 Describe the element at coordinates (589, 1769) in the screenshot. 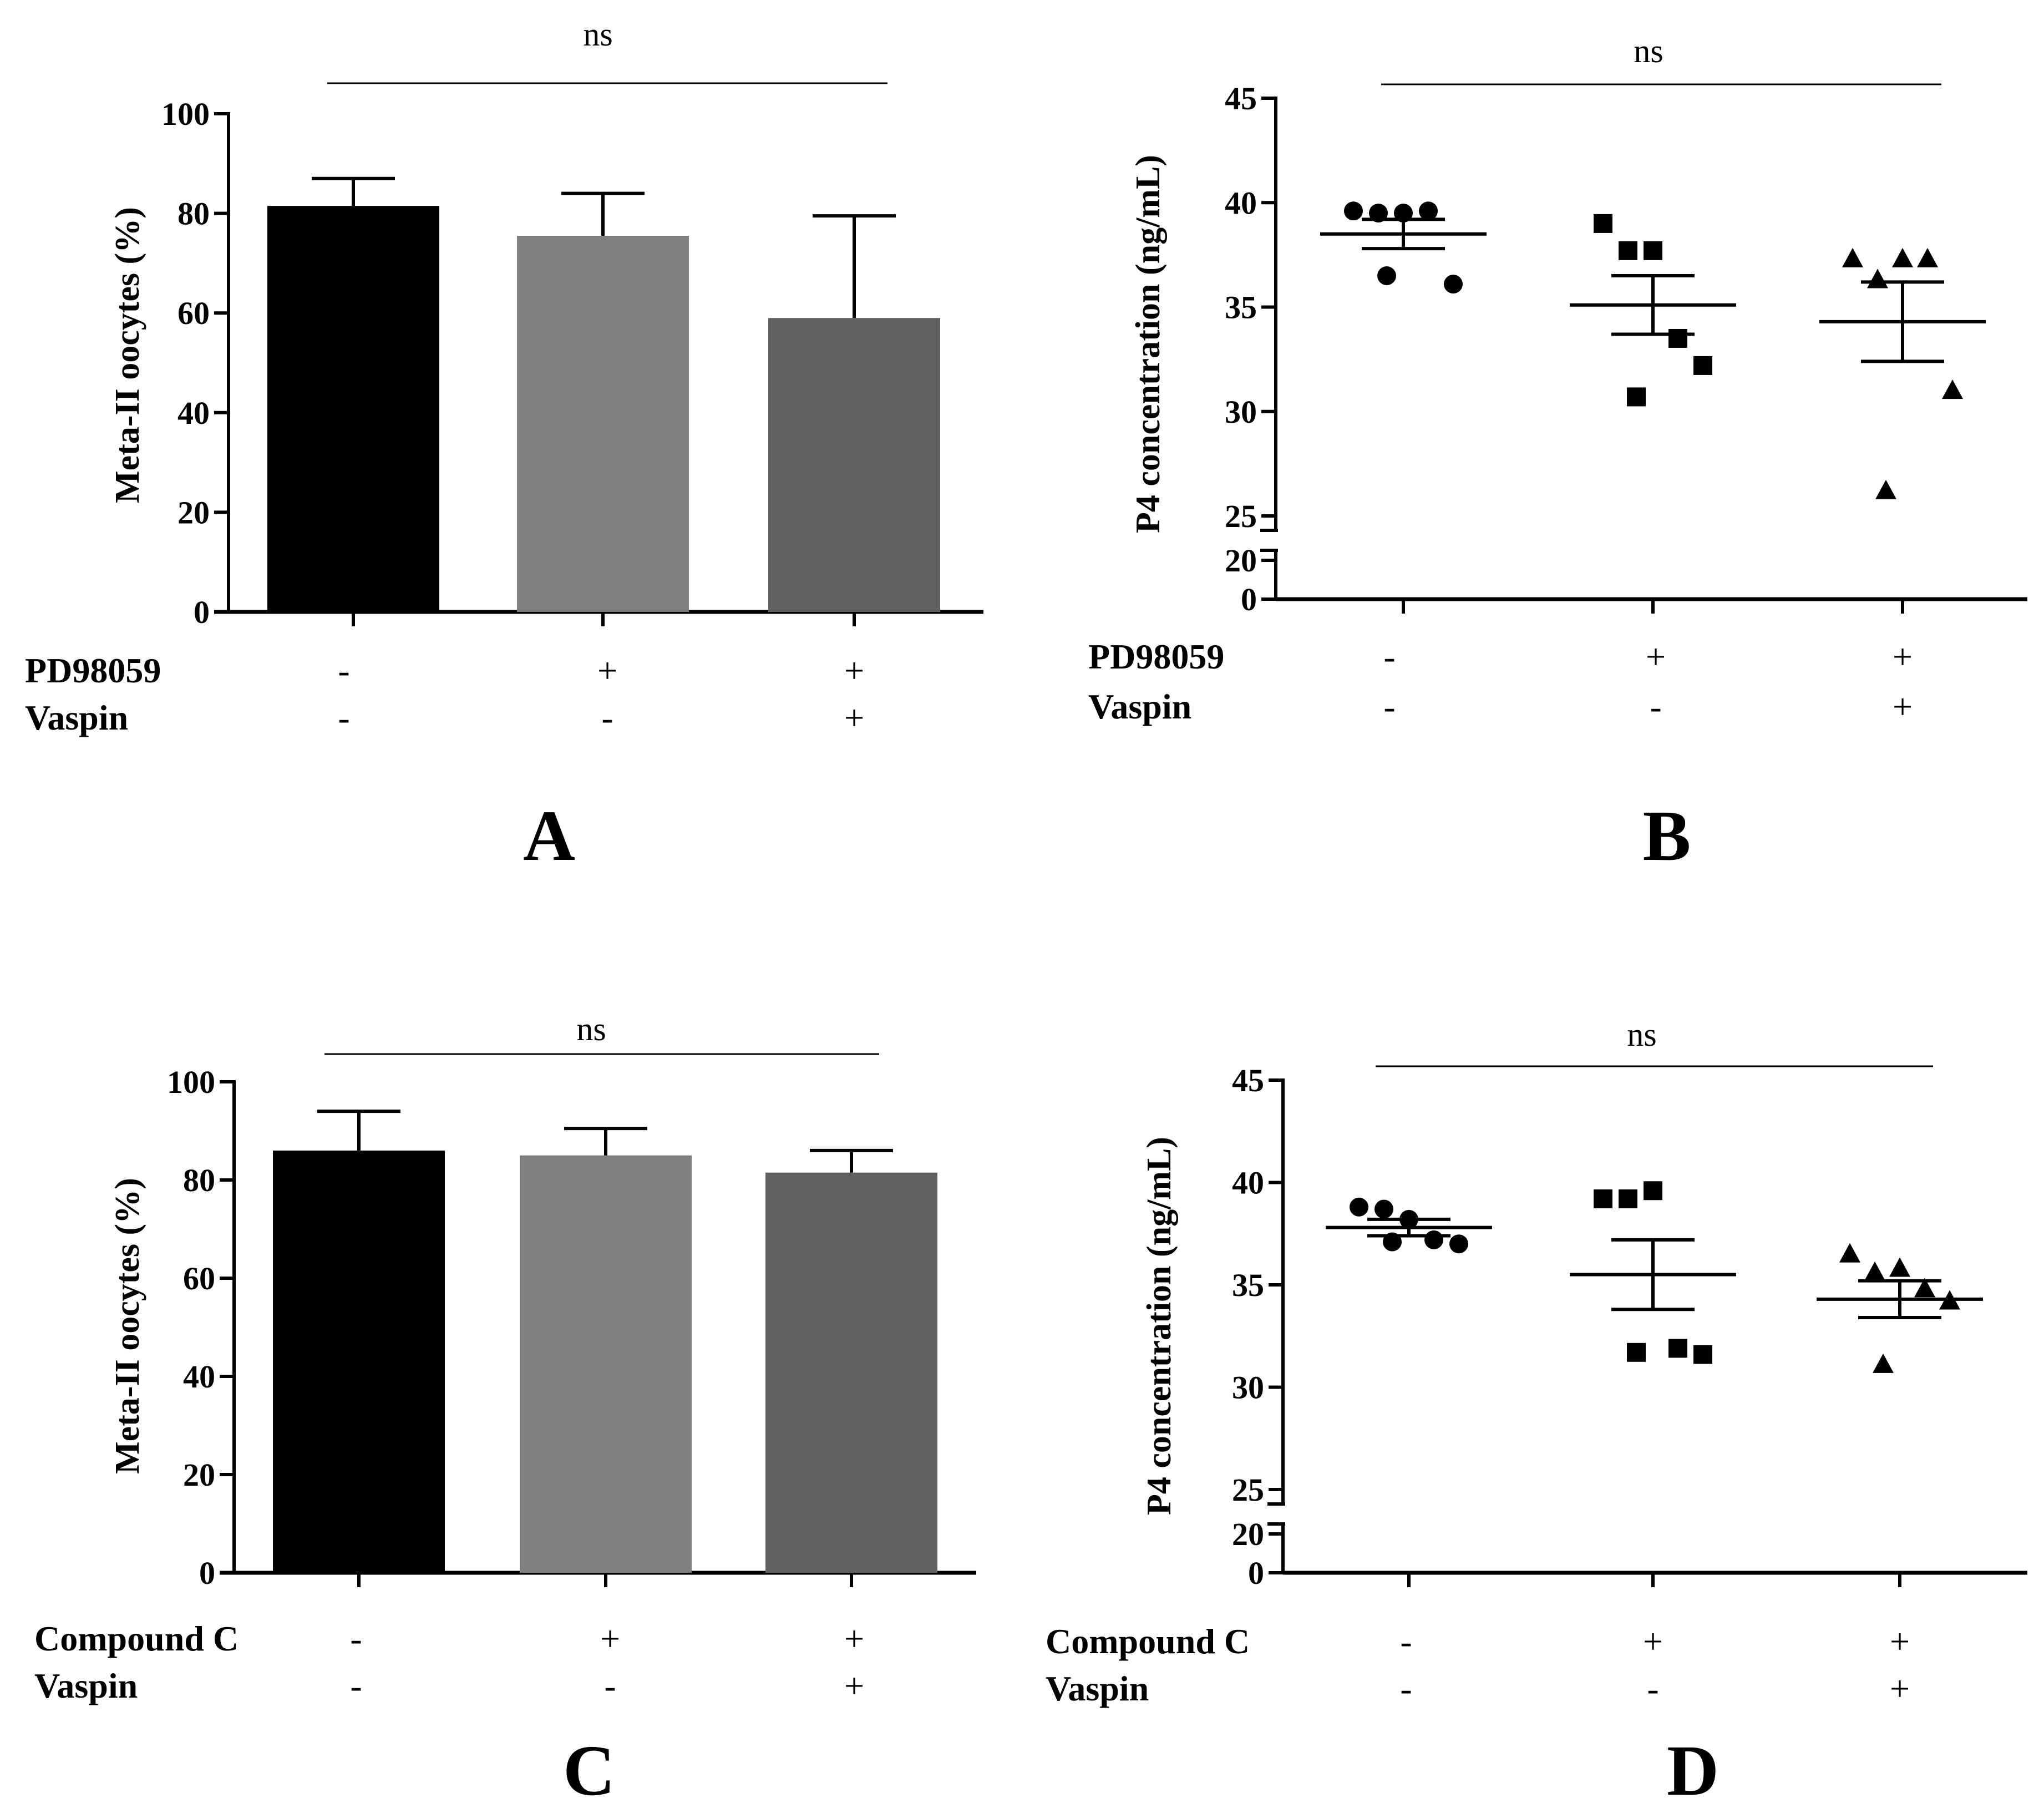

I see `panel-label: C` at that location.